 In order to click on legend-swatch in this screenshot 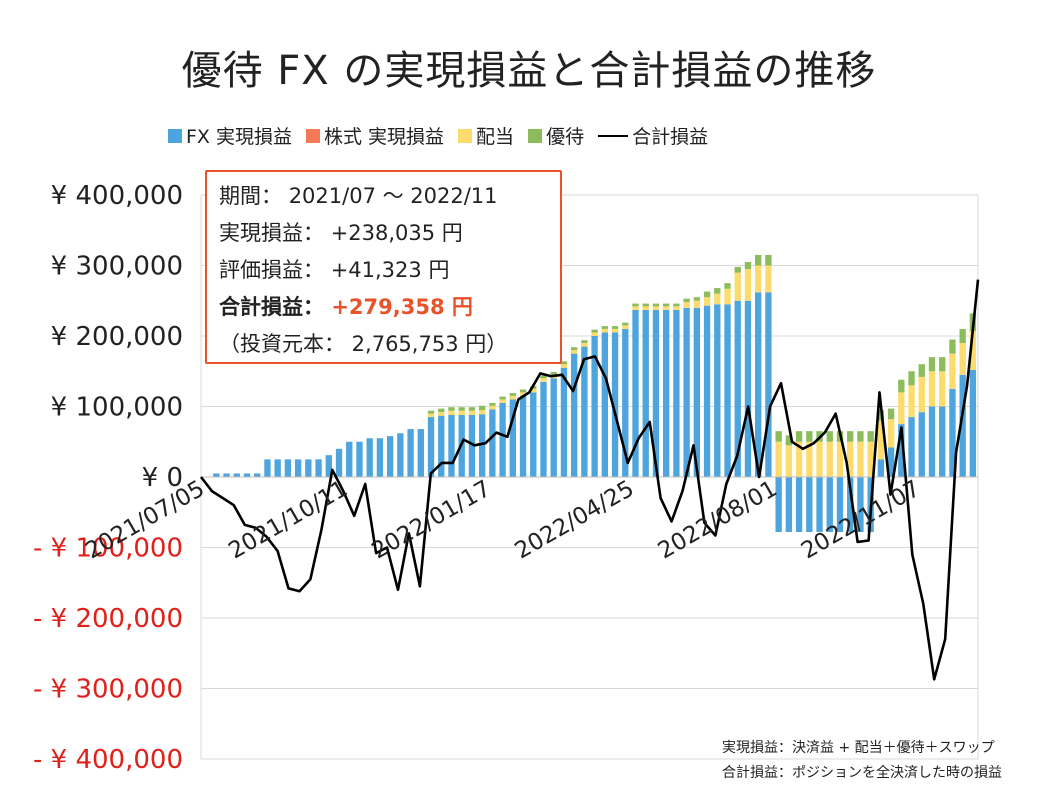, I will do `click(465, 135)`.